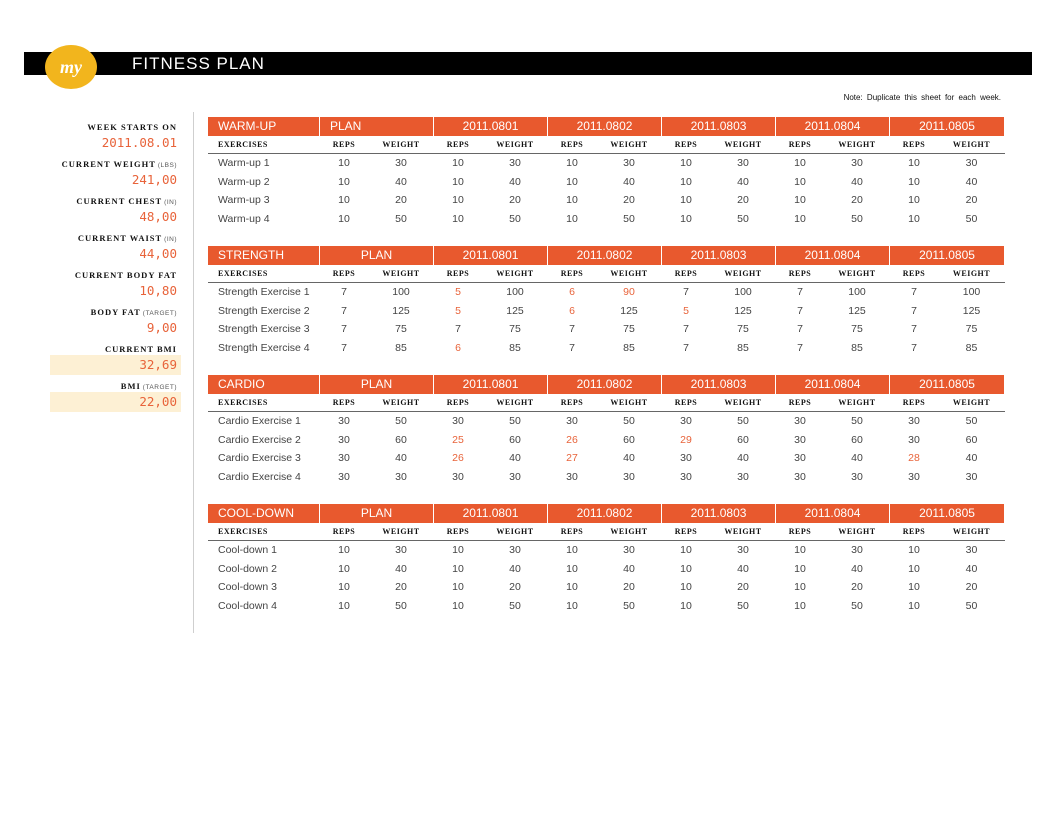 The width and height of the screenshot is (1057, 817). Describe the element at coordinates (247, 568) in the screenshot. I see `exercise-name: Cool-down 2` at that location.